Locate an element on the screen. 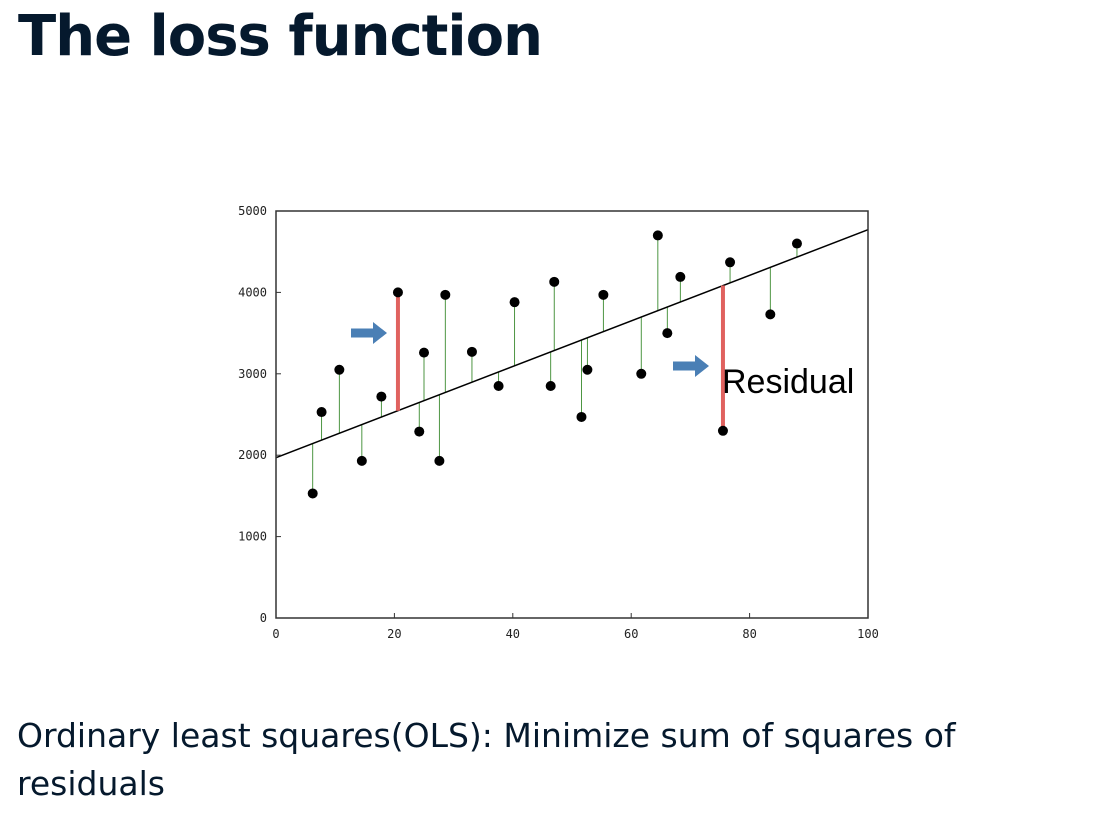 Image resolution: width=1093 pixels, height=835 pixels. x-tick-label: 80 is located at coordinates (749, 634).